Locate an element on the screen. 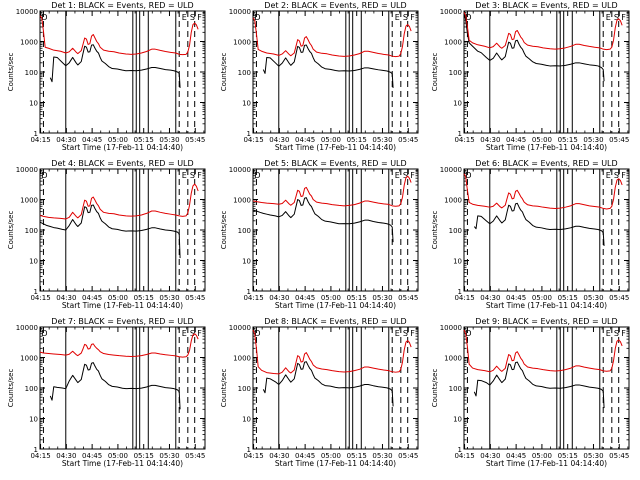 The image size is (640, 480). panel-title: Det 4: BLACK = Events, RED = ULD is located at coordinates (122, 163).